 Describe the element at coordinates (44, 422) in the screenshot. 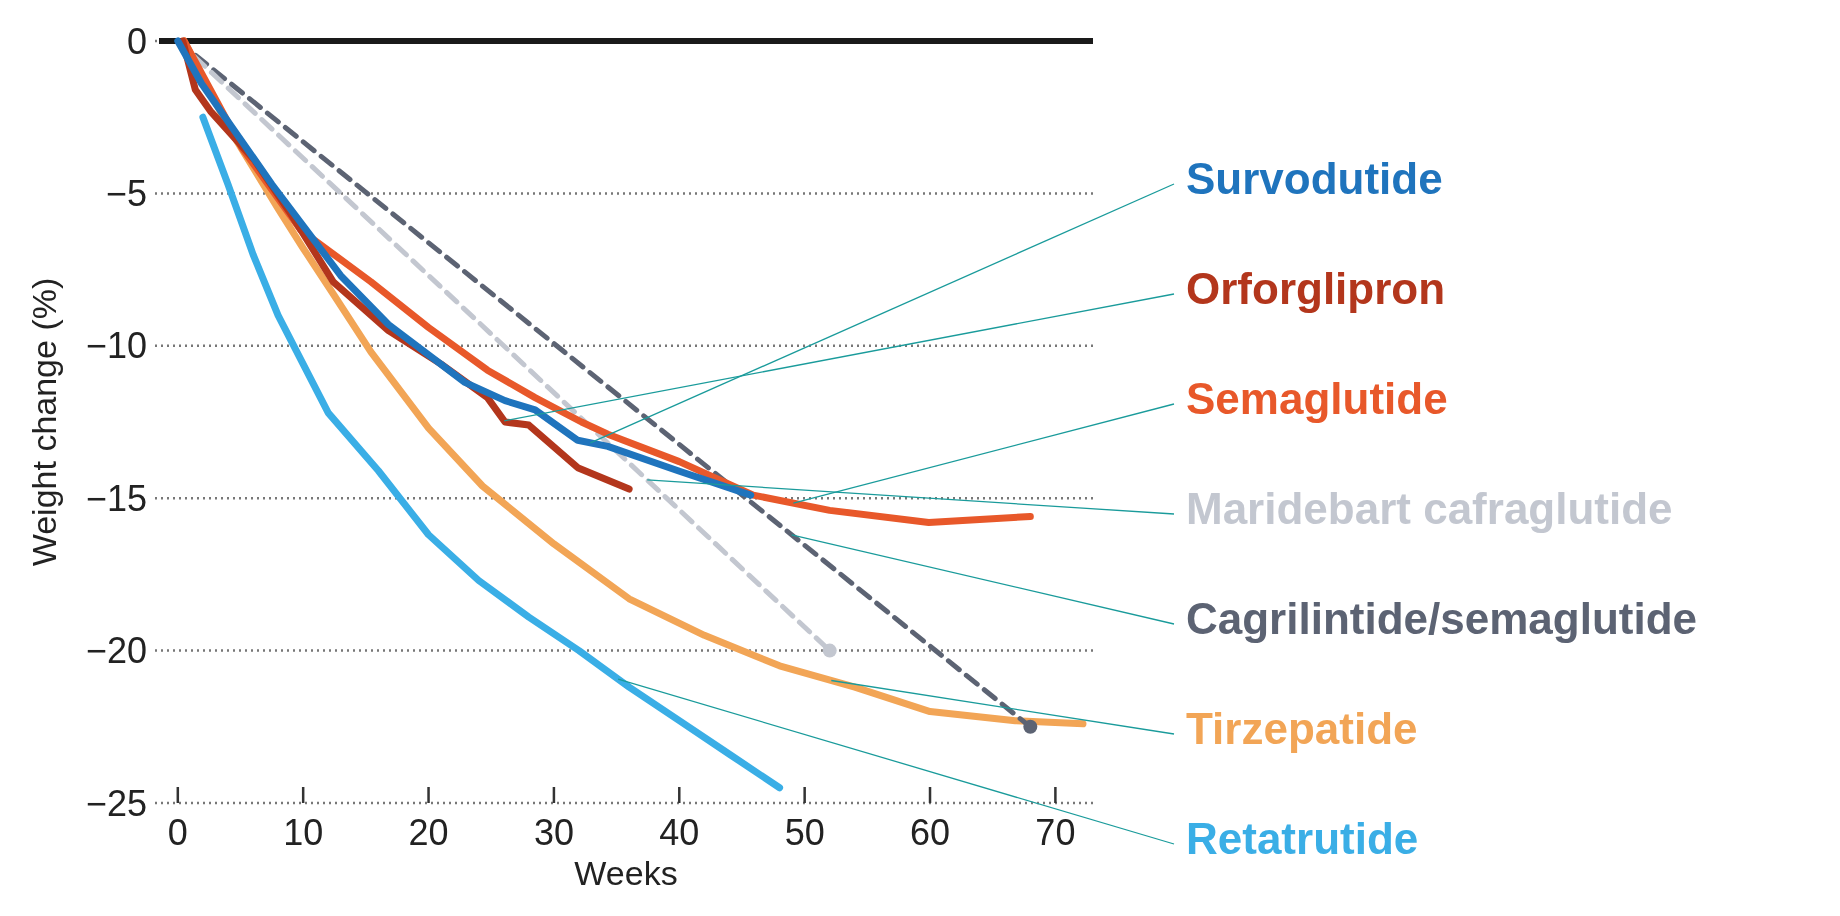

I see `y-axis-title: Weight change (%)` at that location.